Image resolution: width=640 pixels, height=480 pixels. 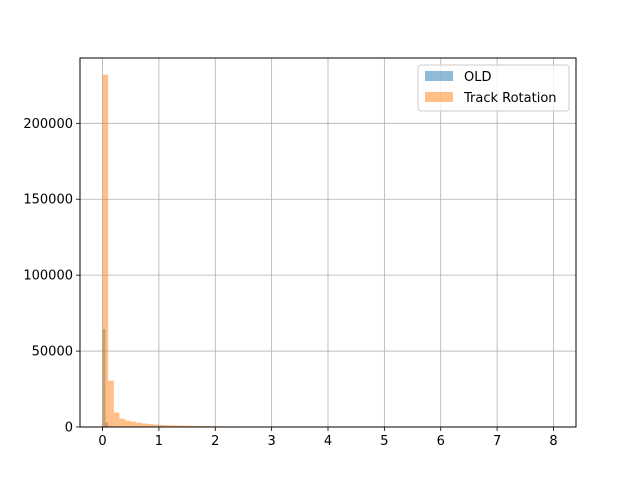 What do you see at coordinates (384, 441) in the screenshot?
I see `x-tick-label: 5` at bounding box center [384, 441].